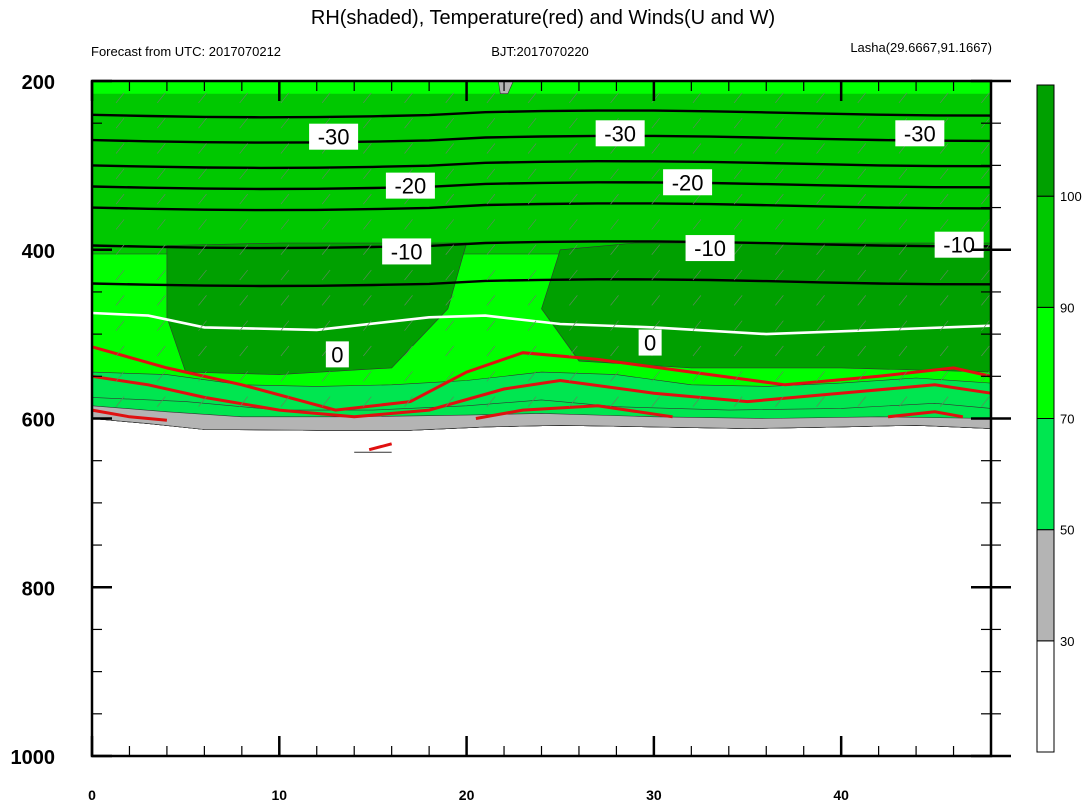 Image resolution: width=1087 pixels, height=806 pixels. What do you see at coordinates (92, 795) in the screenshot?
I see `x-tick-label: 0` at bounding box center [92, 795].